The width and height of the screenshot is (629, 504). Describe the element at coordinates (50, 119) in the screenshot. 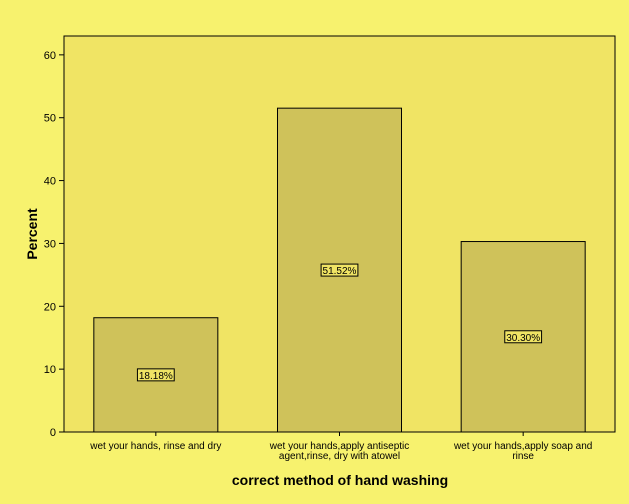

I see `y-tick-label: 50` at that location.